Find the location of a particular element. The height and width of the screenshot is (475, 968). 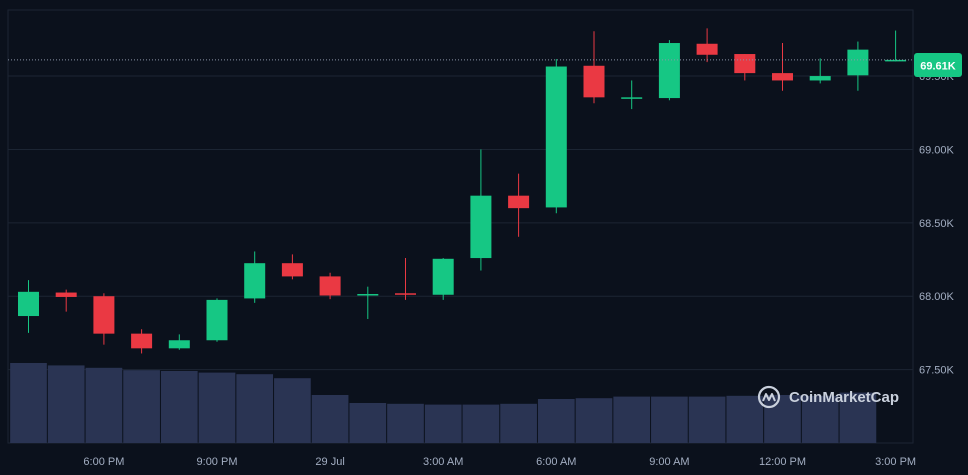

x-tick-label: 6:00 PM is located at coordinates (103, 462).